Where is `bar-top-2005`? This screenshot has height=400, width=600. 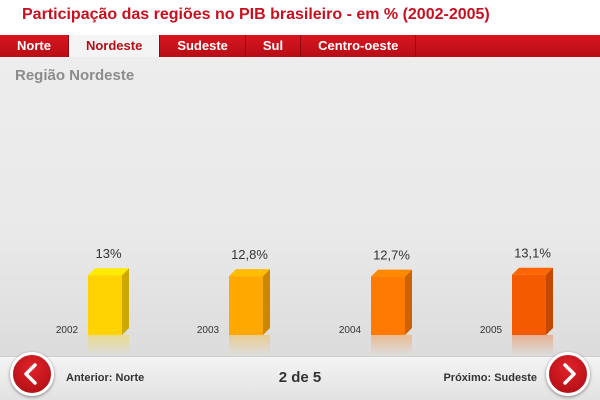
bar-top-2005 is located at coordinates (532, 271).